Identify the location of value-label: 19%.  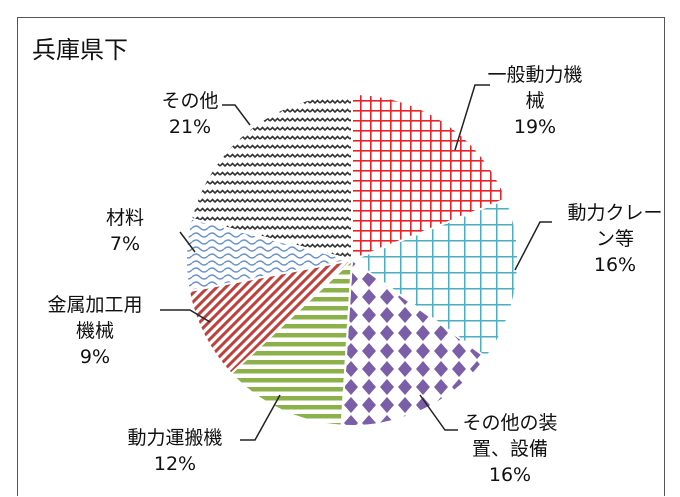
(535, 127).